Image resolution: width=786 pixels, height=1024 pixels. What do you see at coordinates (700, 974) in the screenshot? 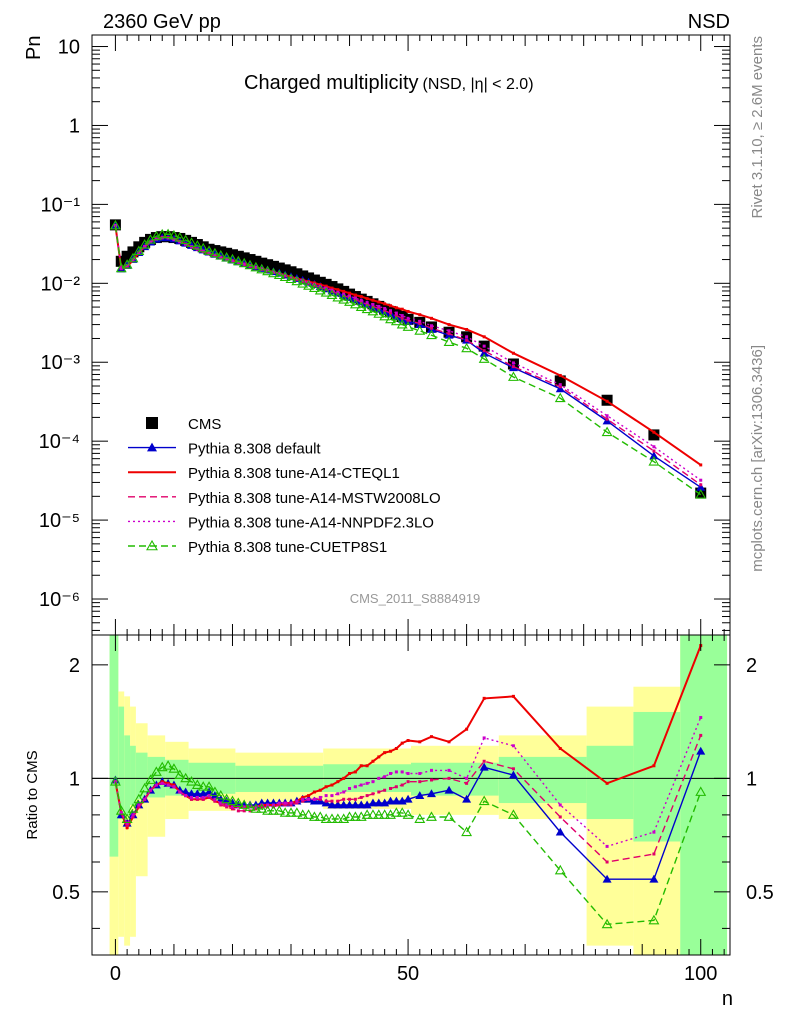
I see `x-tick-label-100: 100` at bounding box center [700, 974].